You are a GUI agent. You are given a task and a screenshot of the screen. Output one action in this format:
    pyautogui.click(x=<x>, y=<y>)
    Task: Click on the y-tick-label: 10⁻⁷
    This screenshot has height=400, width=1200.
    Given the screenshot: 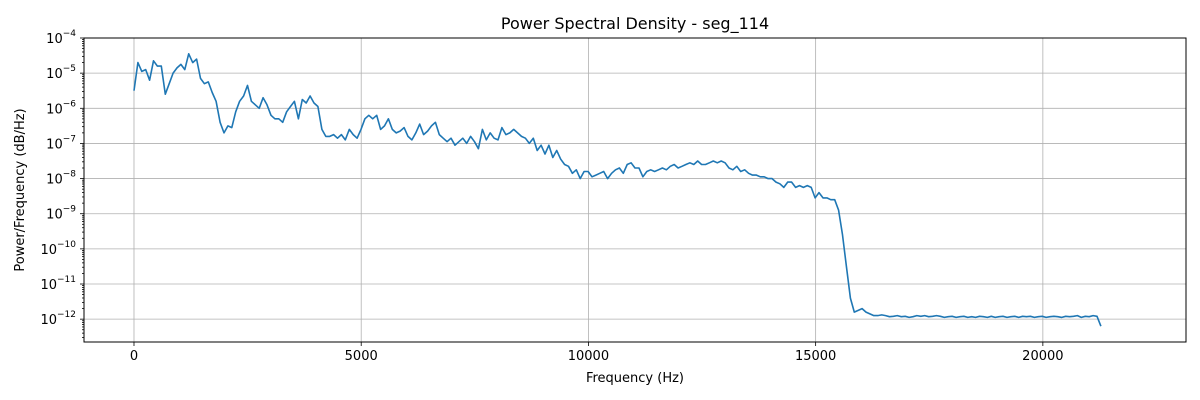 What is the action you would take?
    pyautogui.click(x=61, y=143)
    